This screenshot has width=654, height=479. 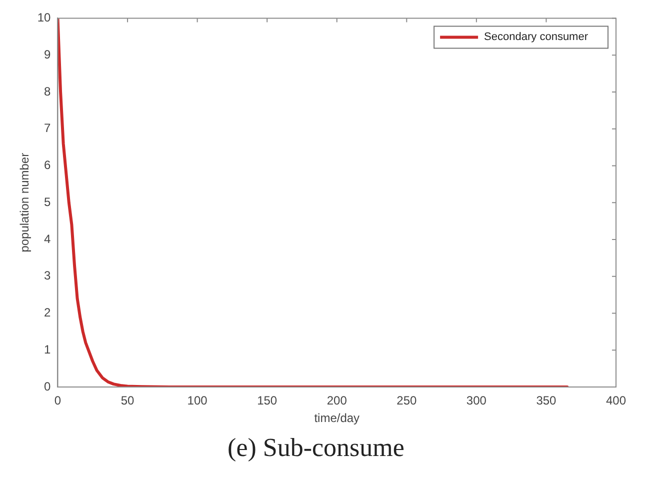 What do you see at coordinates (197, 401) in the screenshot?
I see `x-tick-label: 100` at bounding box center [197, 401].